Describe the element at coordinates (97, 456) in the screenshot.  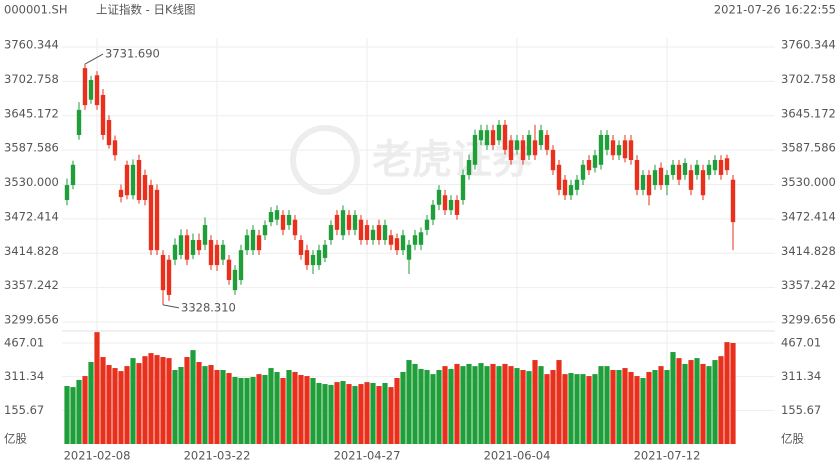
I see `x-tick-label: 2021-02-08` at that location.